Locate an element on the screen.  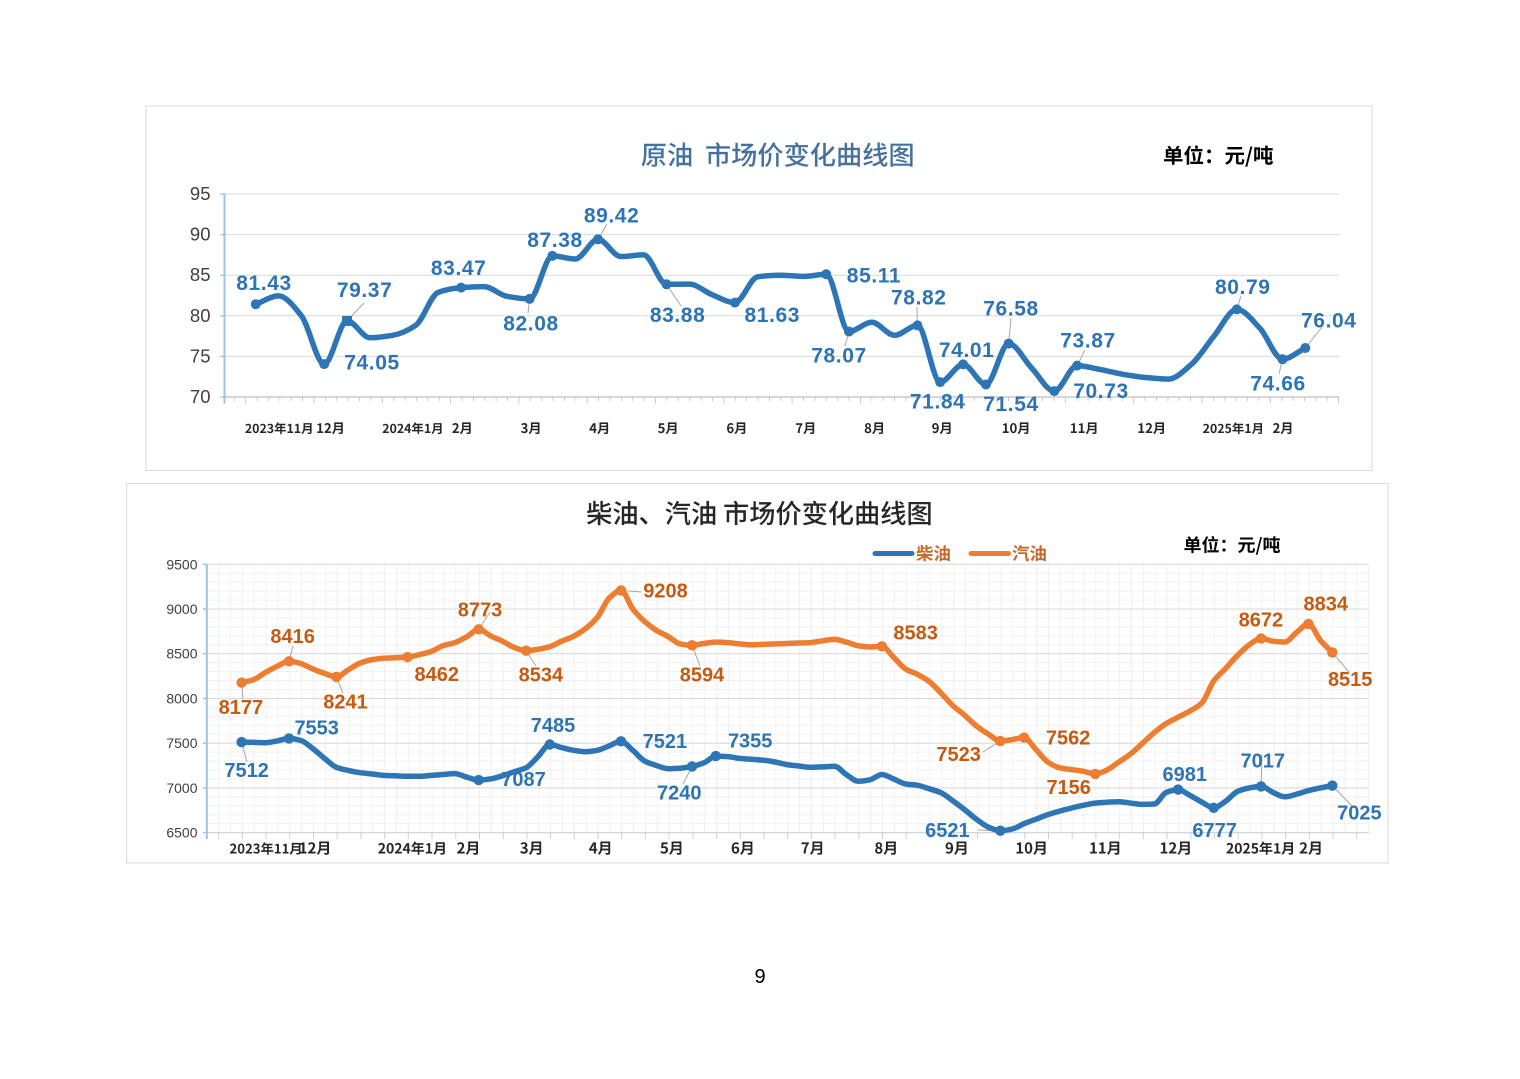
svg-text: 6500 is located at coordinates (181, 833).